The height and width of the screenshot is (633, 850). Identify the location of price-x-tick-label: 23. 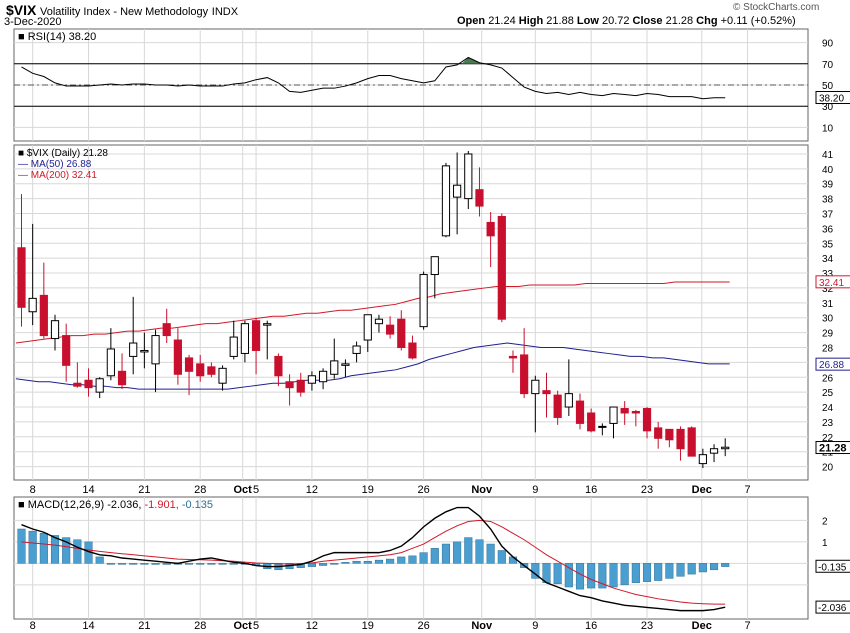
(647, 490).